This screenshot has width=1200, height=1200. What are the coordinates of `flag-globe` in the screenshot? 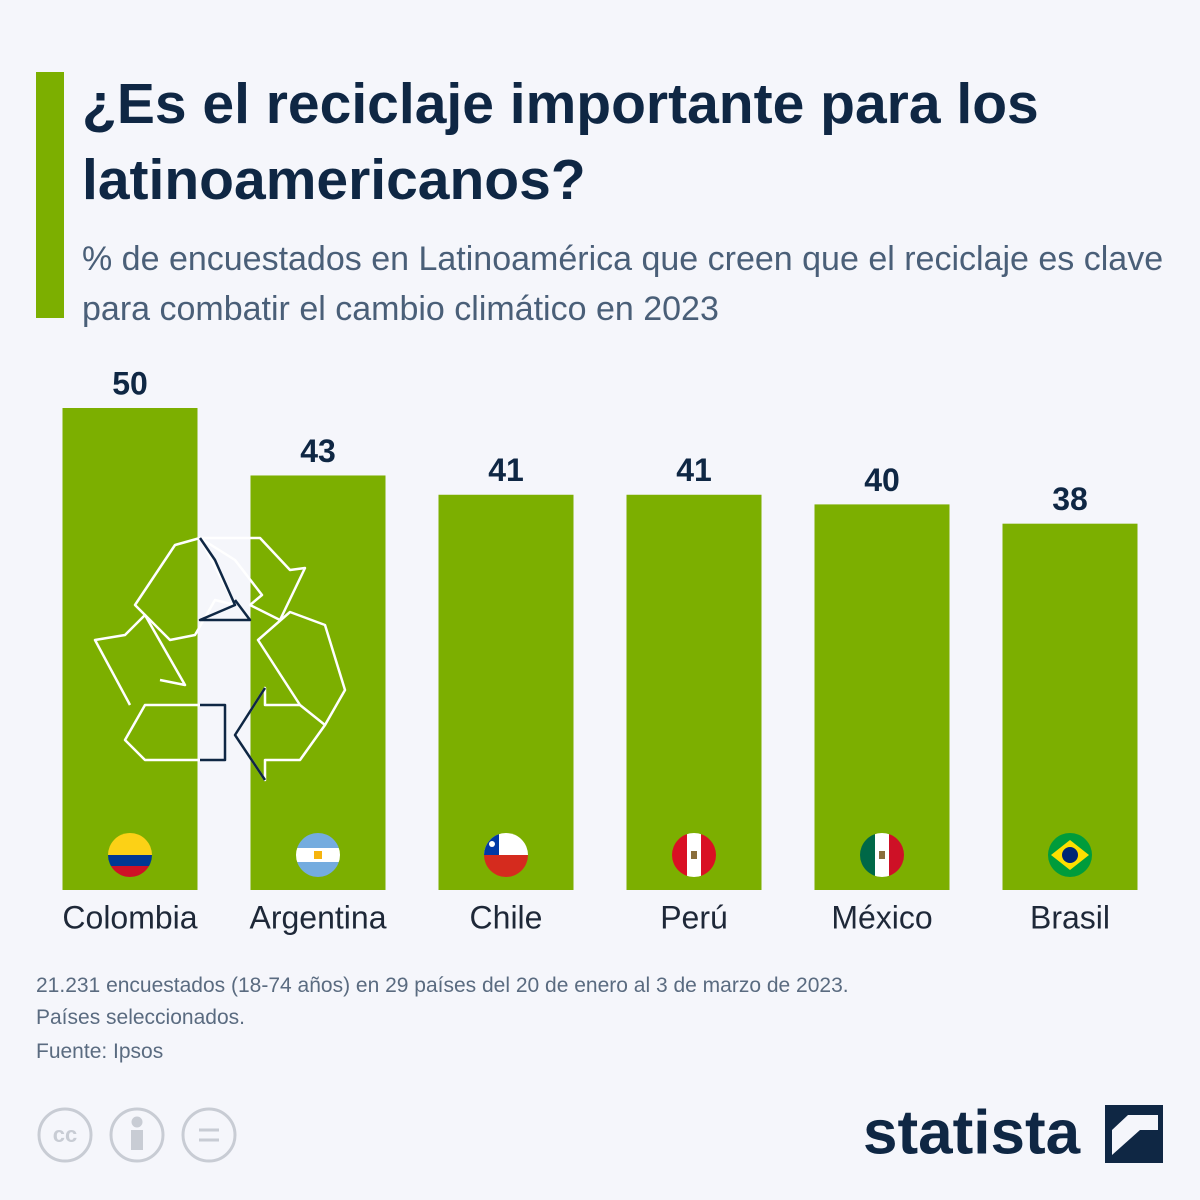 It's located at (1070, 855).